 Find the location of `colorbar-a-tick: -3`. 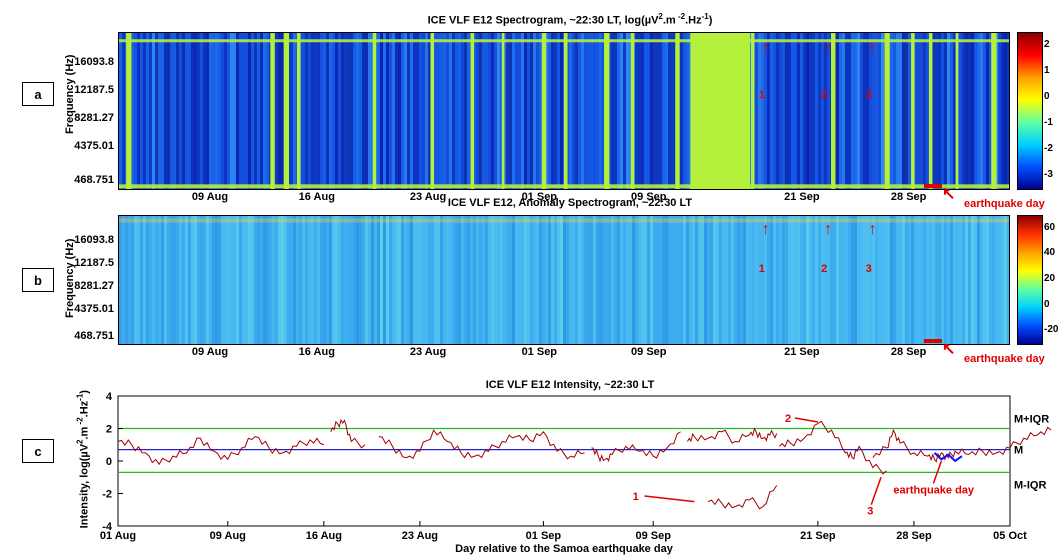

colorbar-a-tick: -3 is located at coordinates (1048, 174).